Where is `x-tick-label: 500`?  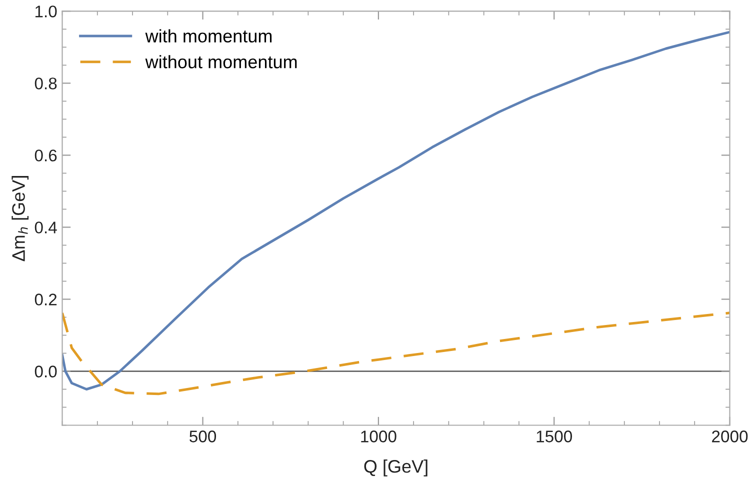 x-tick-label: 500 is located at coordinates (203, 436).